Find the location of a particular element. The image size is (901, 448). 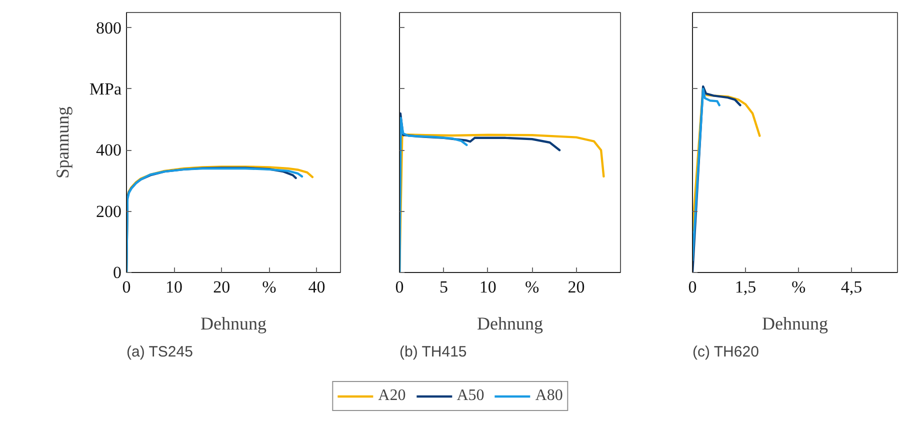

text: (a) TS245 is located at coordinates (159, 352).